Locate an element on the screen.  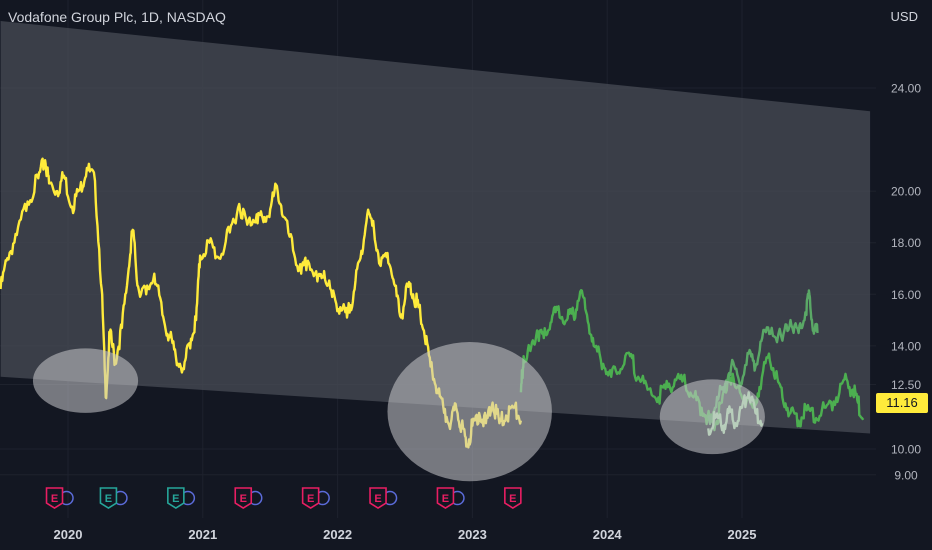
x-tick-label-4: 2024 is located at coordinates (608, 534).